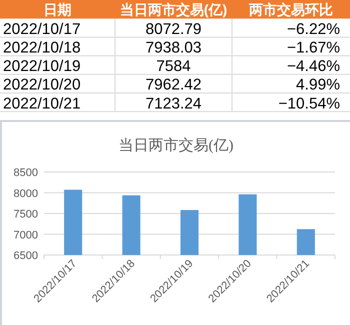 The image size is (350, 325). Describe the element at coordinates (42, 48) in the screenshot. I see `category-label: 2022/10/18` at that location.